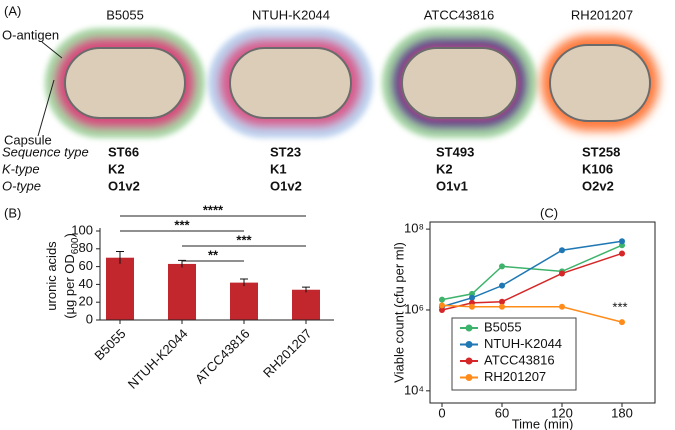 Image resolution: width=675 pixels, height=430 pixels. What do you see at coordinates (158, 359) in the screenshot?
I see `x-tick-label: NTUH-K2044` at bounding box center [158, 359].